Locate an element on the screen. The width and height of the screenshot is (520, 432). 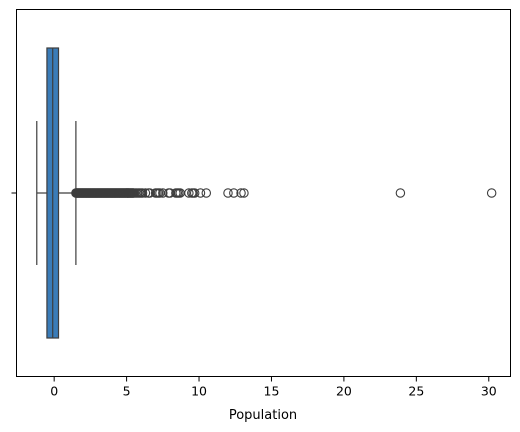
x-tick-label: 5 is located at coordinates (127, 391).